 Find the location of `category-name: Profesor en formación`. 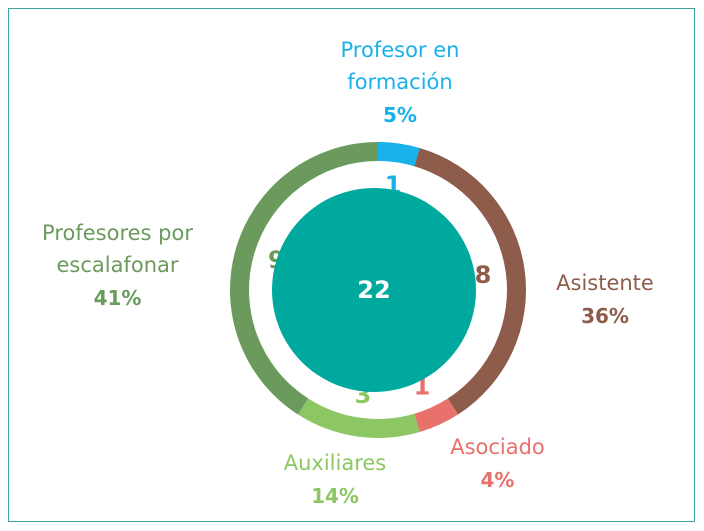

category-name: Profesor en formación is located at coordinates (400, 66).